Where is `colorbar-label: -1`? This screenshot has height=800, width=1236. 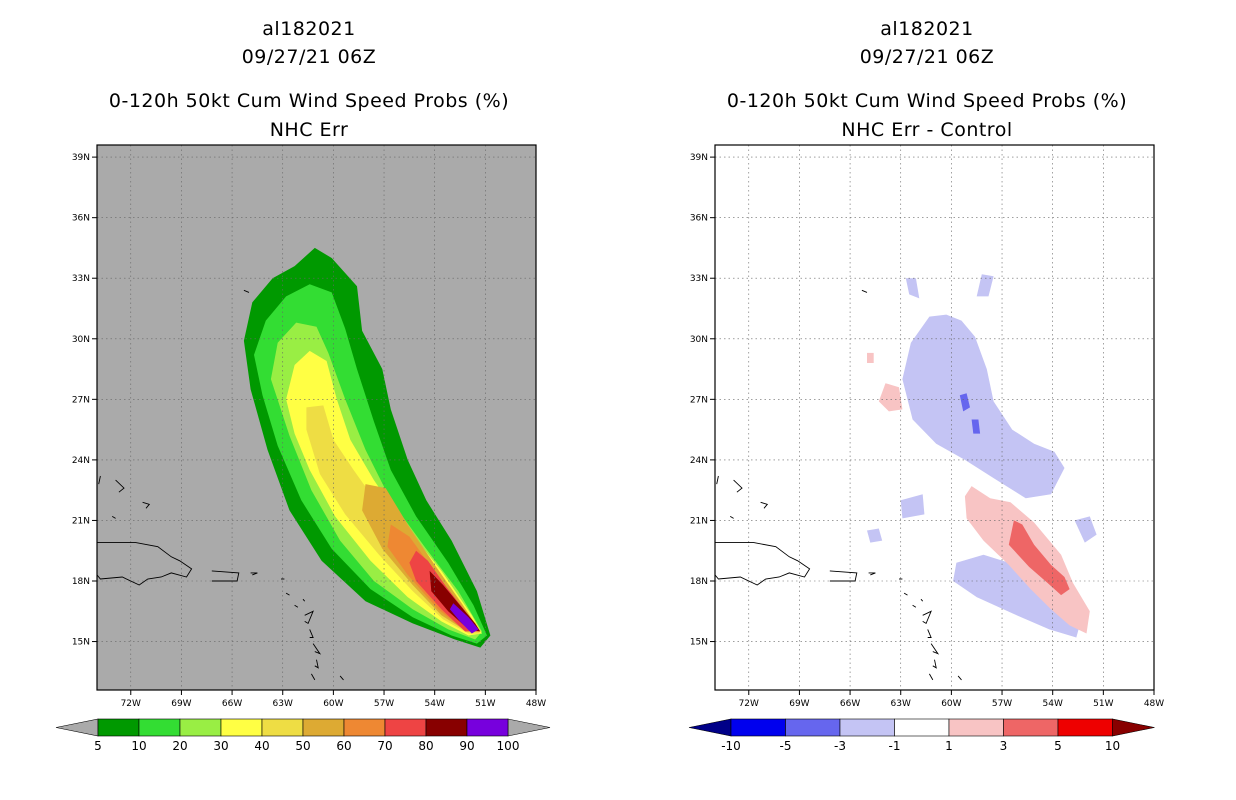 colorbar-label: -1 is located at coordinates (895, 746).